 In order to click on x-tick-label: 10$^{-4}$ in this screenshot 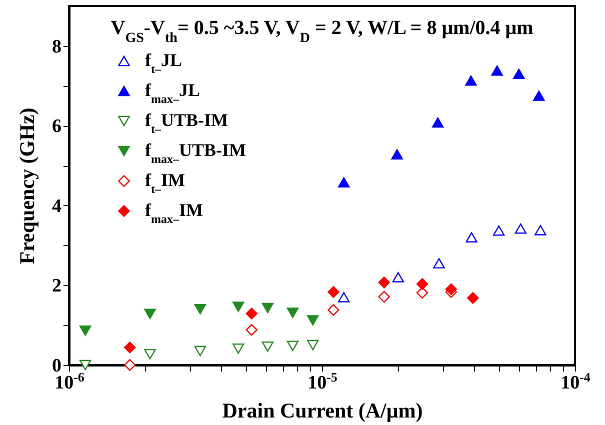, I will do `click(575, 381)`.